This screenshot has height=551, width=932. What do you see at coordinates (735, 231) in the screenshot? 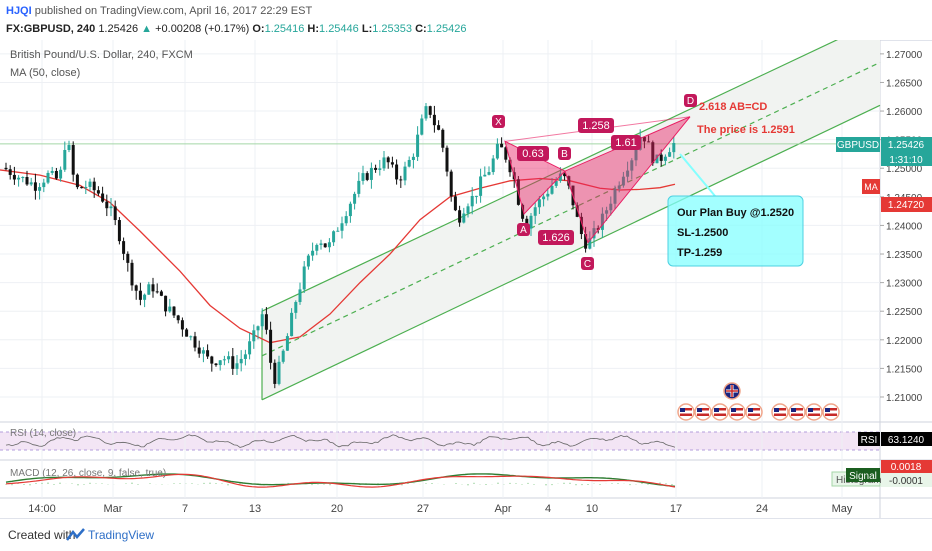
I see `trade-plan-box: Our Plan Buy @1.2520 SL-1.2500 TP-1.259` at bounding box center [735, 231].